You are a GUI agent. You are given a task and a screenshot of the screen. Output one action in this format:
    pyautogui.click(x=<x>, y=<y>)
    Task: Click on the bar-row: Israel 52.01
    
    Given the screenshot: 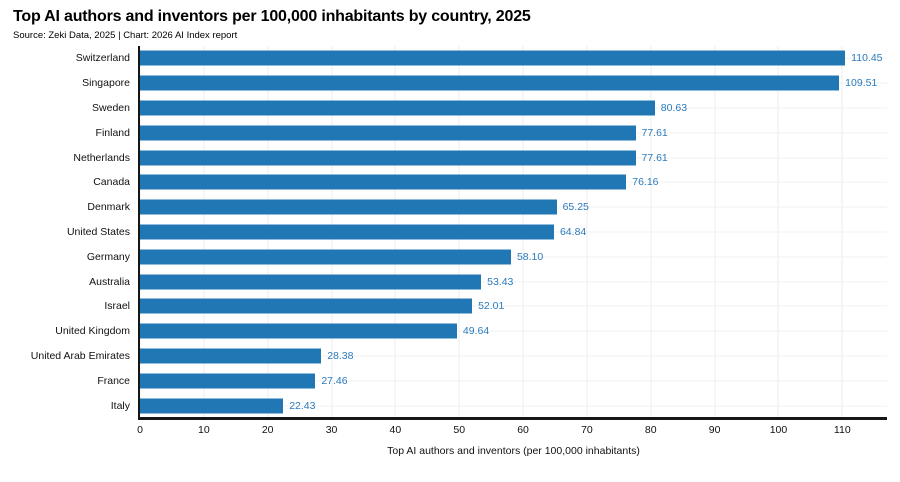 What is the action you would take?
    pyautogui.click(x=443, y=306)
    